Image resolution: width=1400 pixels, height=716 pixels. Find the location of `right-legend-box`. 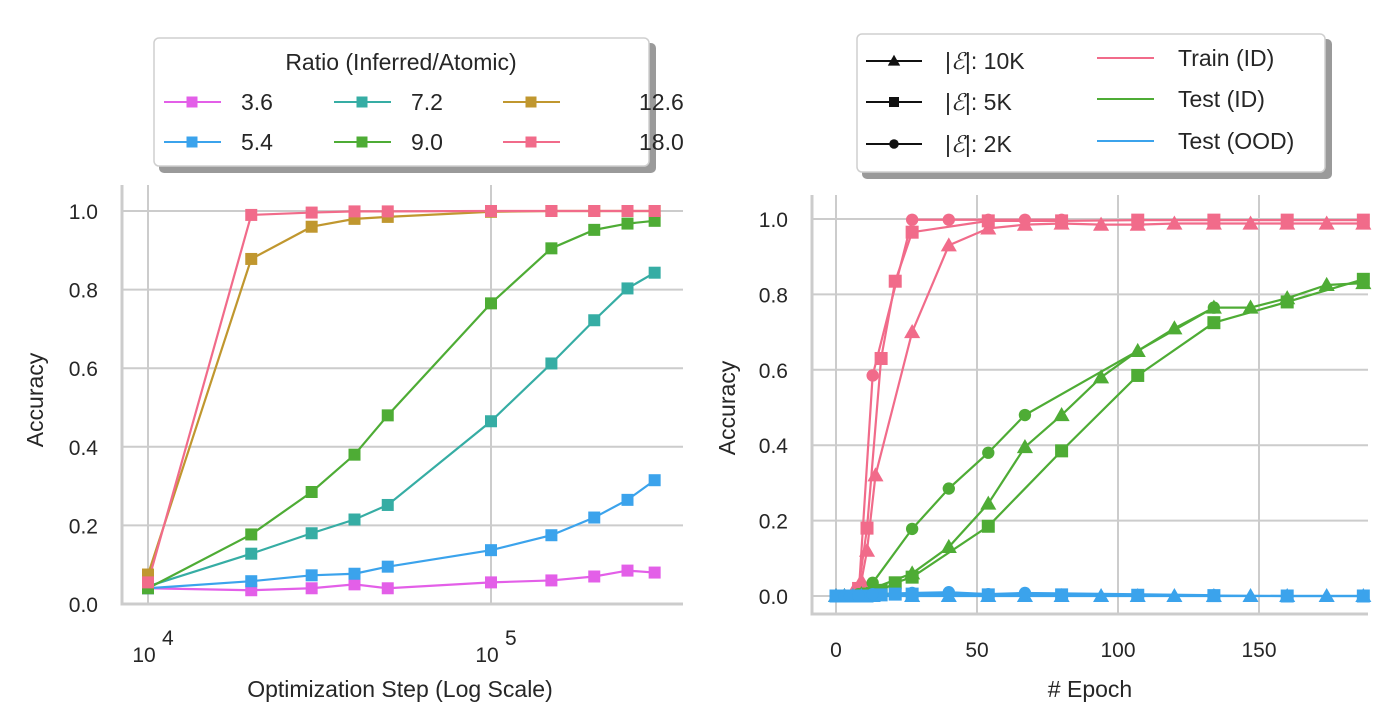

right-legend-box is located at coordinates (1091, 103).